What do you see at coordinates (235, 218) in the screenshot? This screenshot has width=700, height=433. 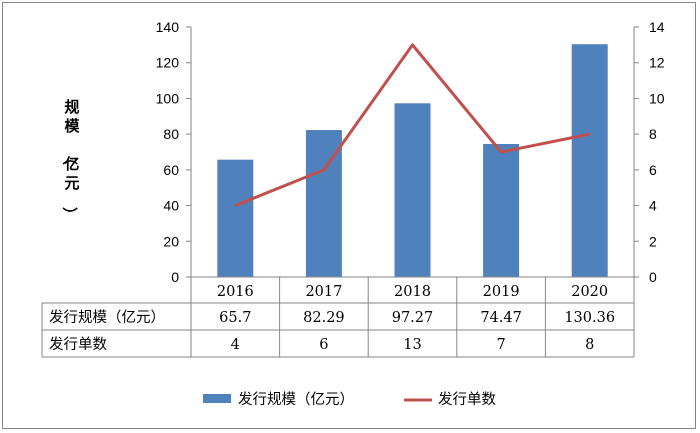 I see `bar-2016` at bounding box center [235, 218].